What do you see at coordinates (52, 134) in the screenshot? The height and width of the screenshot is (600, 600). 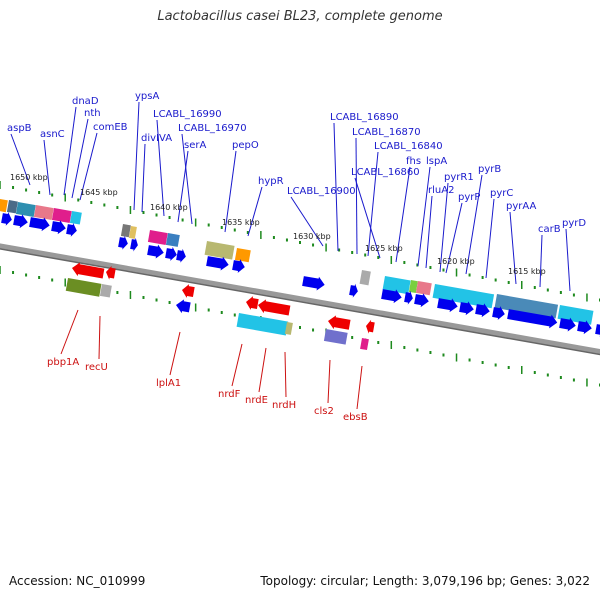 I see `forward-gene-label: asnC` at bounding box center [52, 134].